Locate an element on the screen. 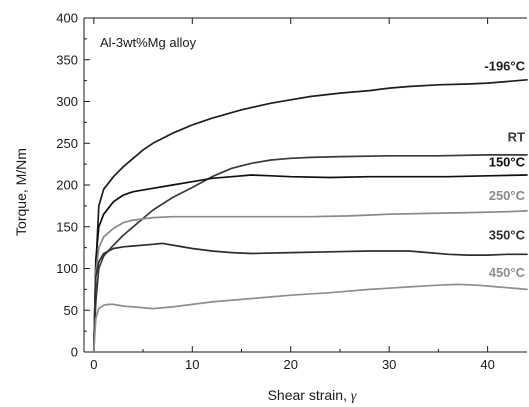 This screenshot has height=407, width=529. x-tick-label: 40 is located at coordinates (487, 364).